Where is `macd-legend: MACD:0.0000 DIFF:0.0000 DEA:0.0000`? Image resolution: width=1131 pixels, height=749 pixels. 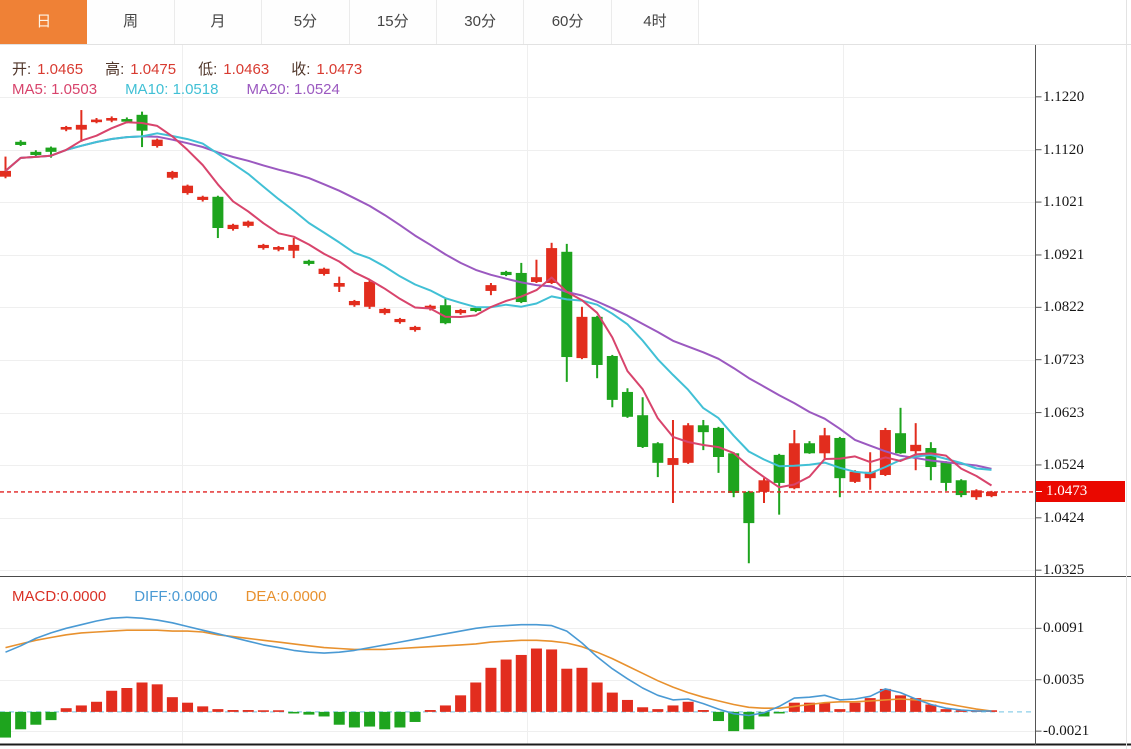
macd-legend: MACD:0.0000 DIFF:0.0000 DEA:0.0000 is located at coordinates (183, 596).